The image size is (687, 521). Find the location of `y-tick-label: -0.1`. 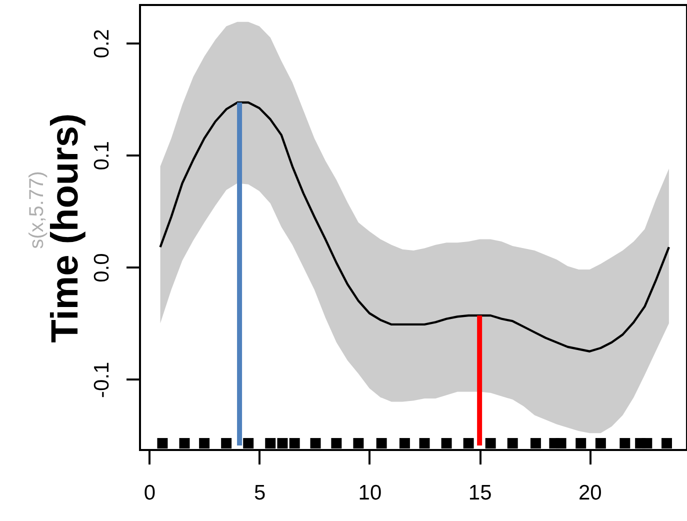

y-tick-label: -0.1 is located at coordinates (102, 380).